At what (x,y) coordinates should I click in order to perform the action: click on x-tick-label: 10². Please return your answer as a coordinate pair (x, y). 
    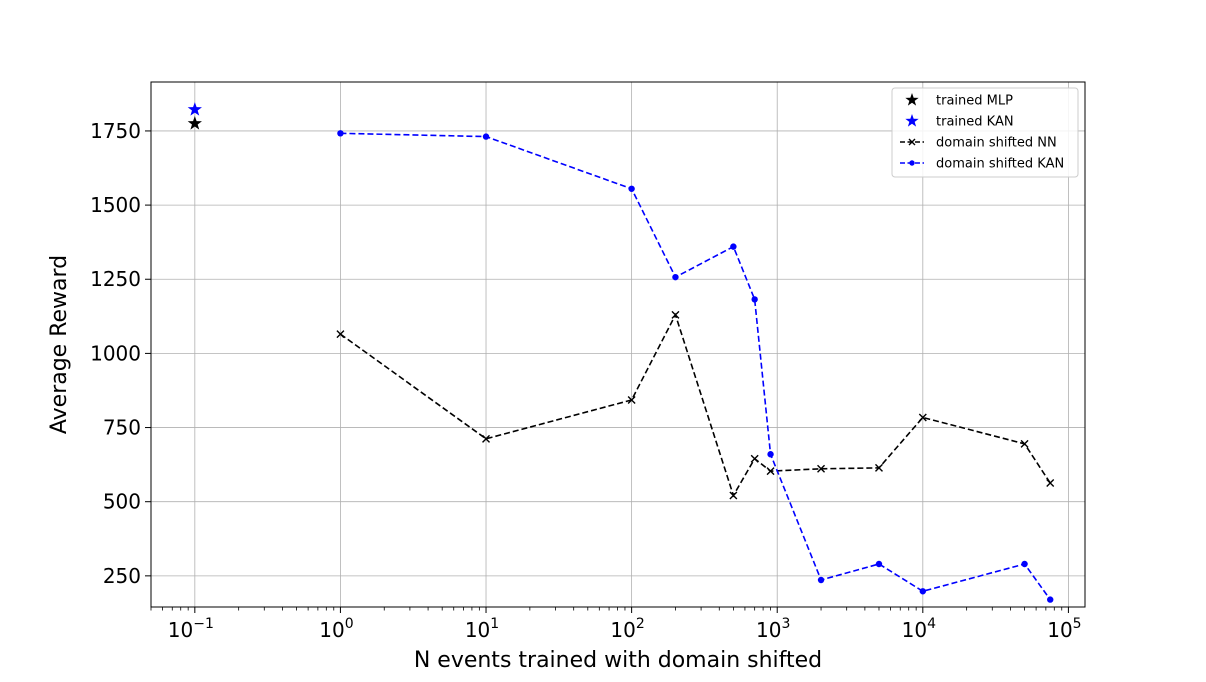
    Looking at the image, I should click on (627, 629).